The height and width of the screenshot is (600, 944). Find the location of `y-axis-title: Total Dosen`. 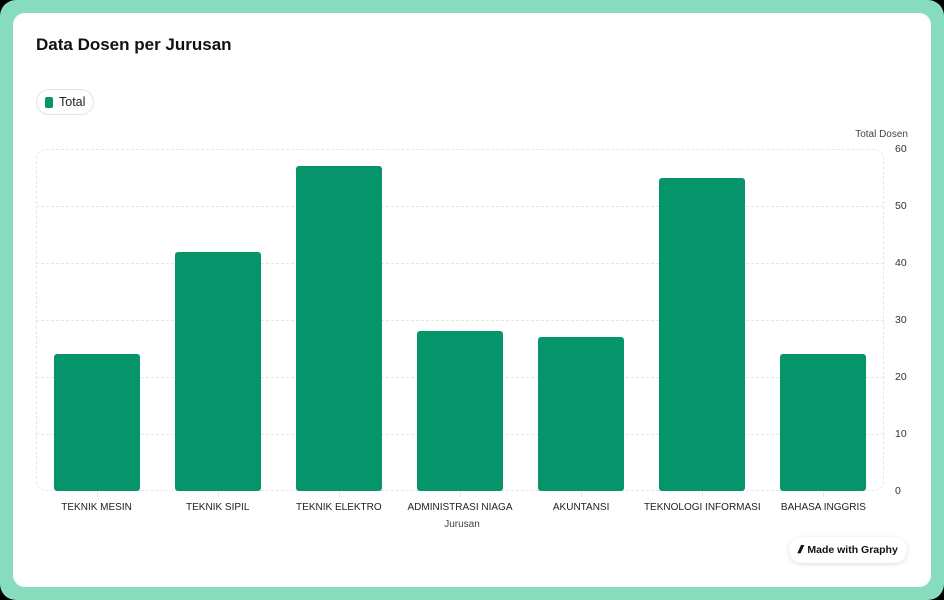

y-axis-title: Total Dosen is located at coordinates (881, 134).